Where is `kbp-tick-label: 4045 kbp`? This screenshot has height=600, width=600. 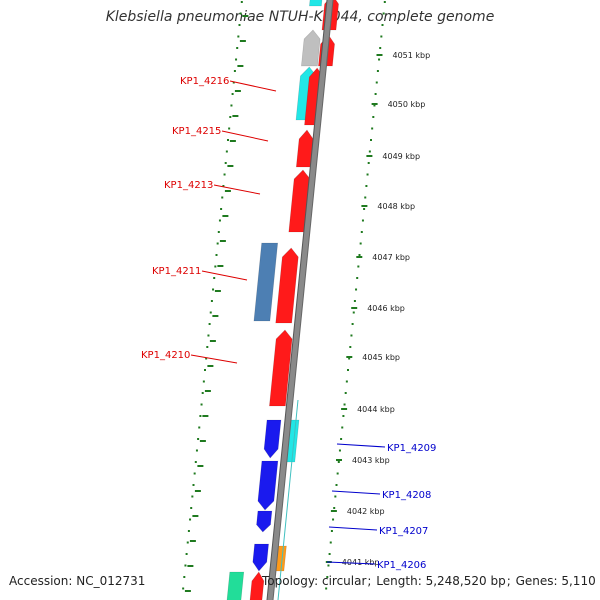 kbp-tick-label: 4045 kbp is located at coordinates (381, 357).